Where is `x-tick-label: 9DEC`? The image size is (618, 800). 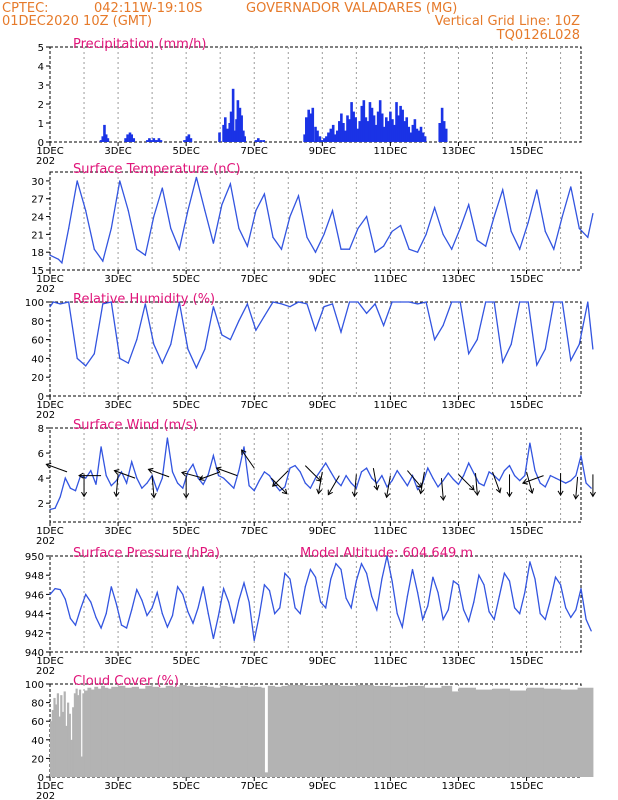
x-tick-label: 9DEC is located at coordinates (322, 786).